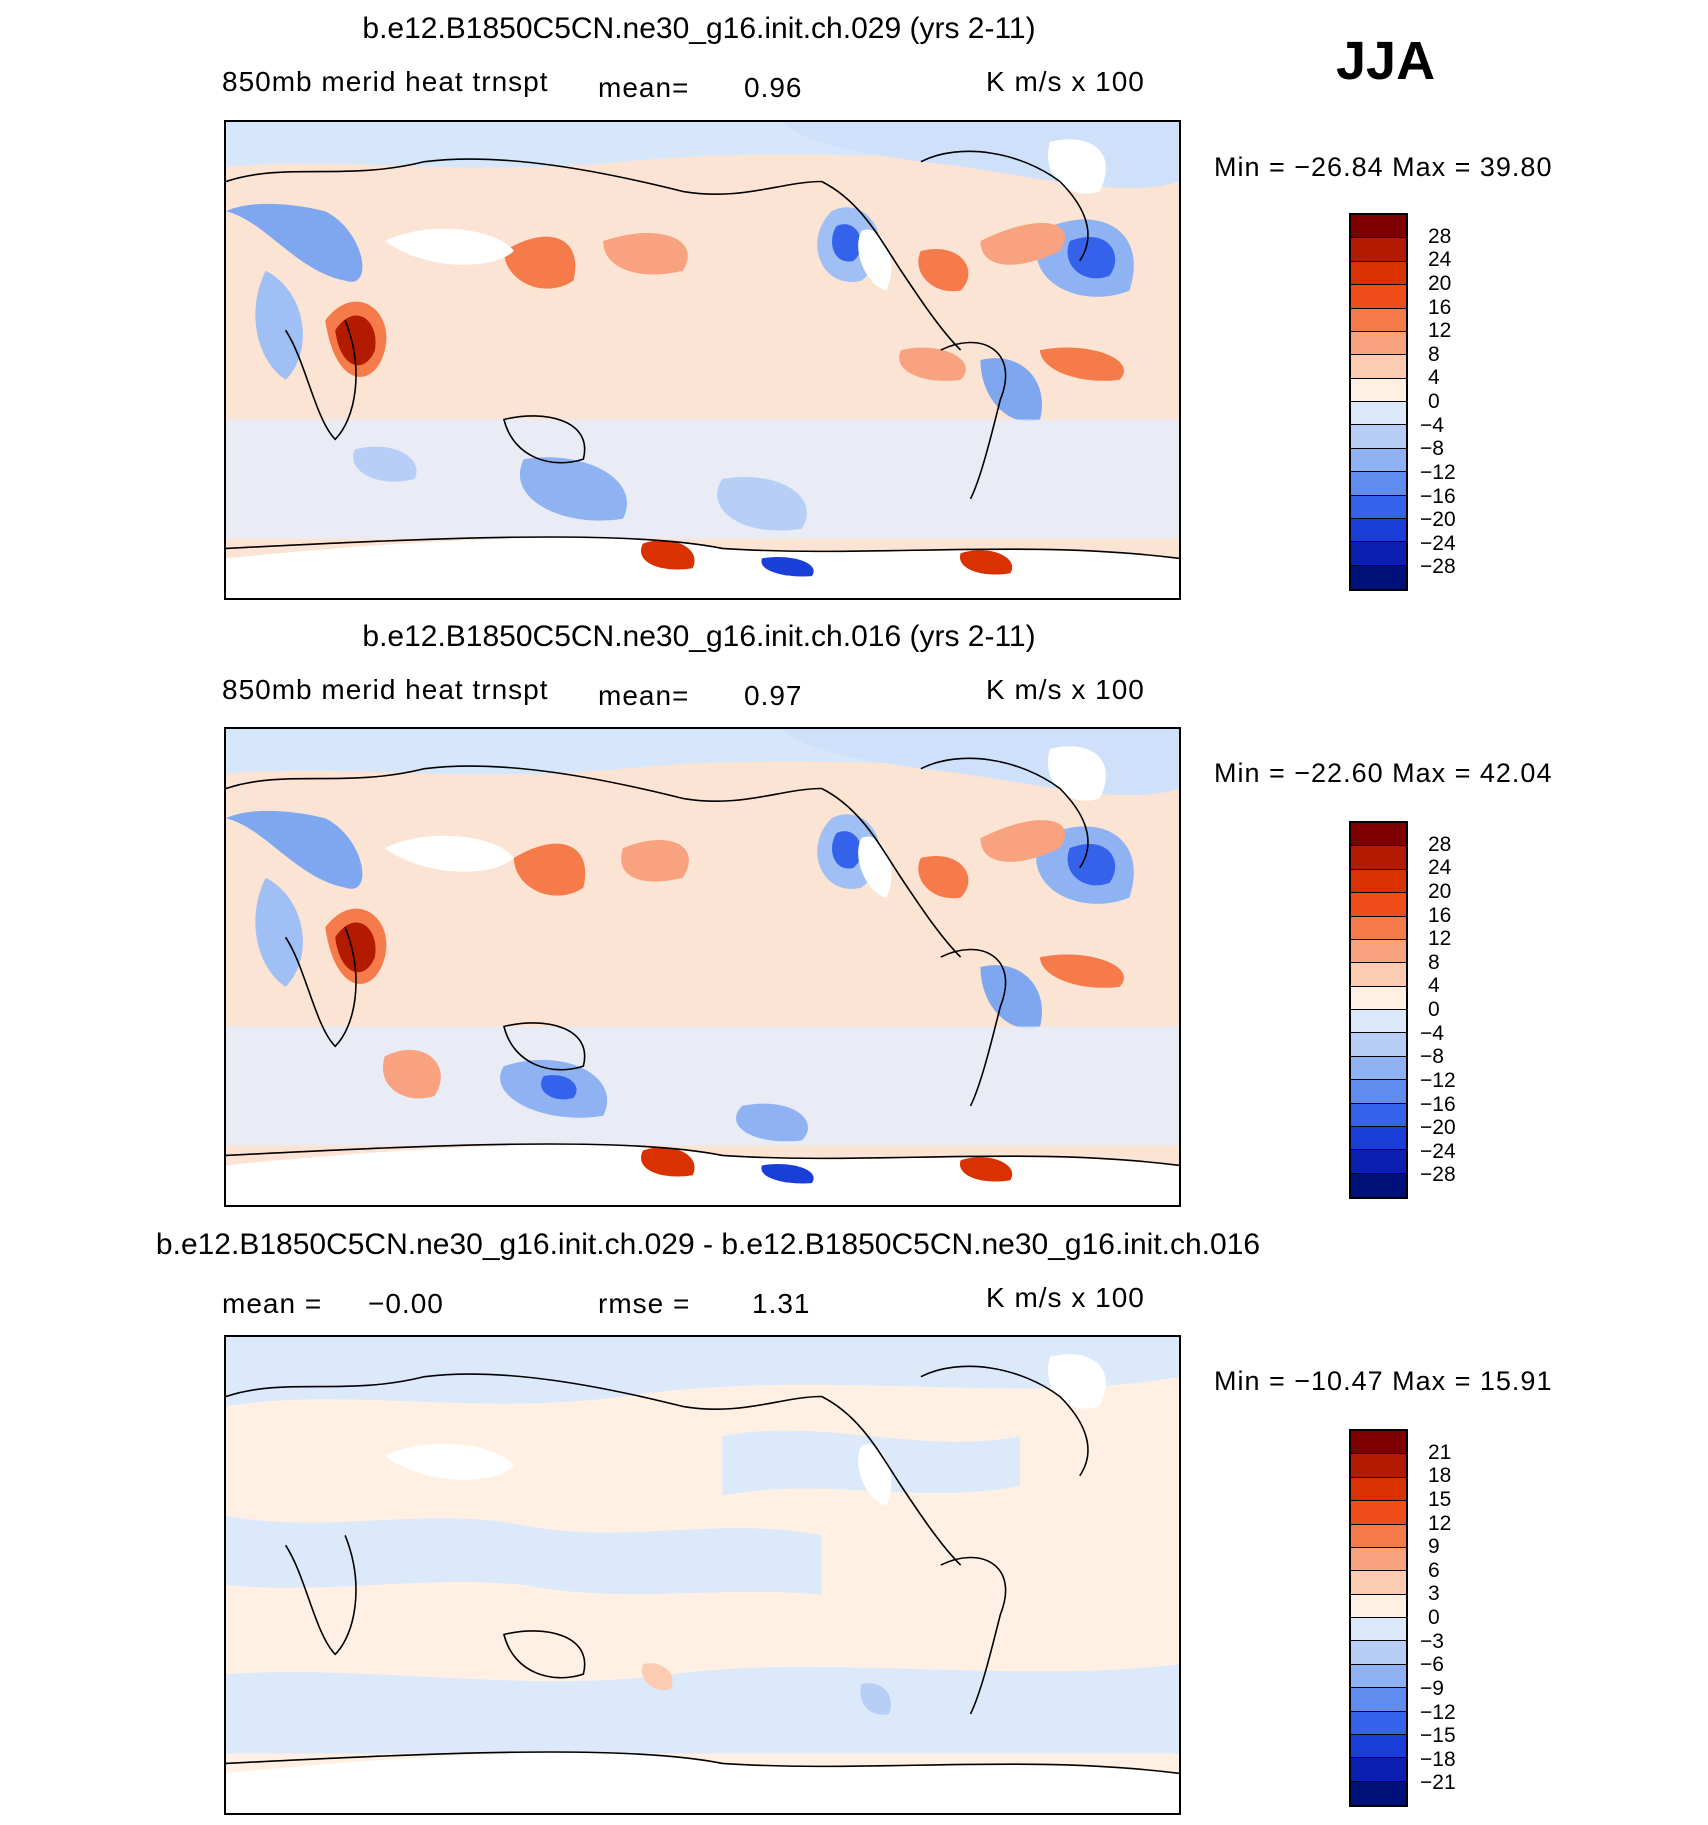 The width and height of the screenshot is (1708, 1825). I want to click on colorbar-tick-label: 16, so click(1440, 307).